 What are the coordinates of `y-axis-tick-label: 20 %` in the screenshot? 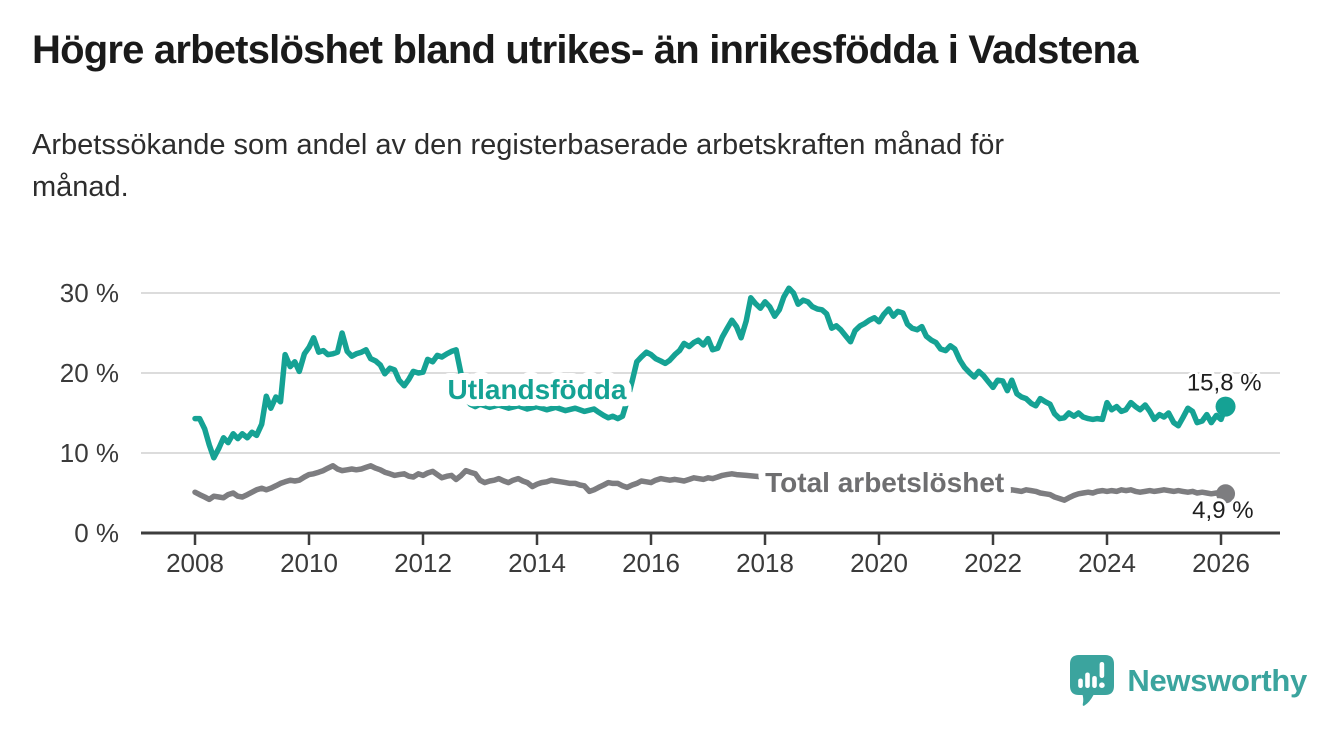 It's located at (89, 373).